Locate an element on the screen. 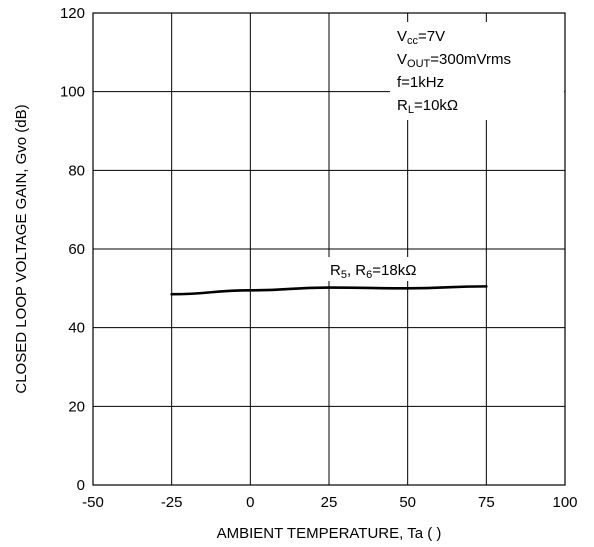 This screenshot has width=594, height=547. condition-vcc: Vcc=7V is located at coordinates (421, 37).